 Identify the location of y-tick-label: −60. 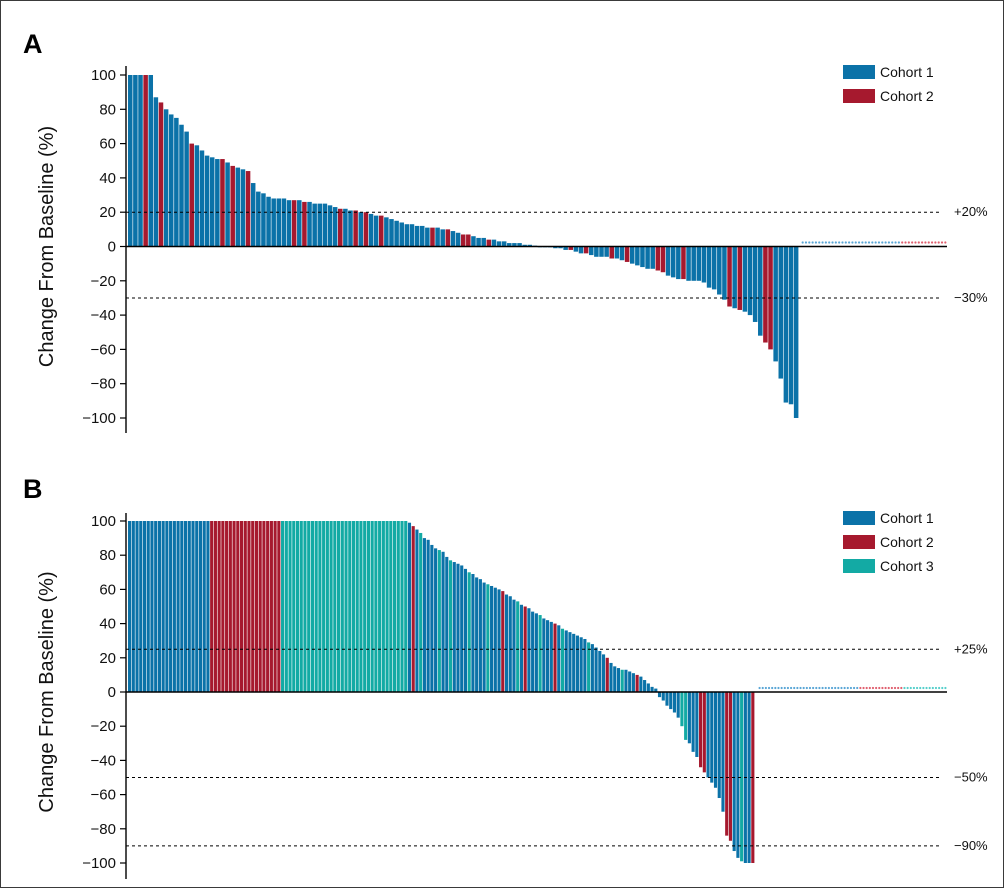
(103, 795).